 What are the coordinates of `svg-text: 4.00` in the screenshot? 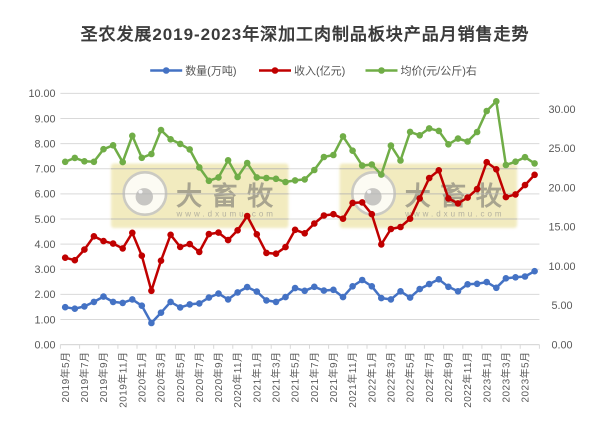 It's located at (44, 245).